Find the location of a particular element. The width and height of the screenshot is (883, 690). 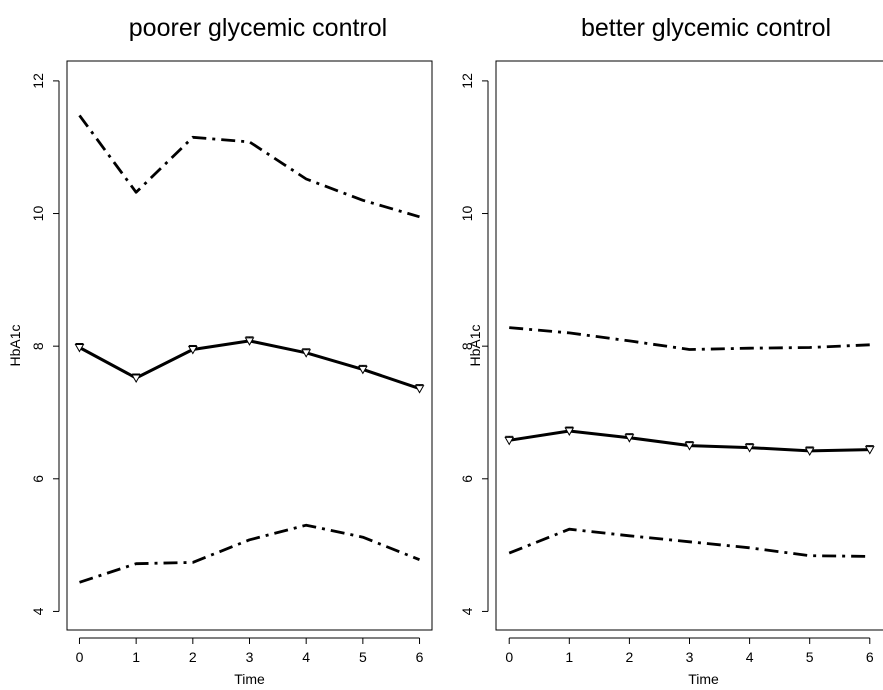

chart-title: better glycemic control is located at coordinates (706, 28).